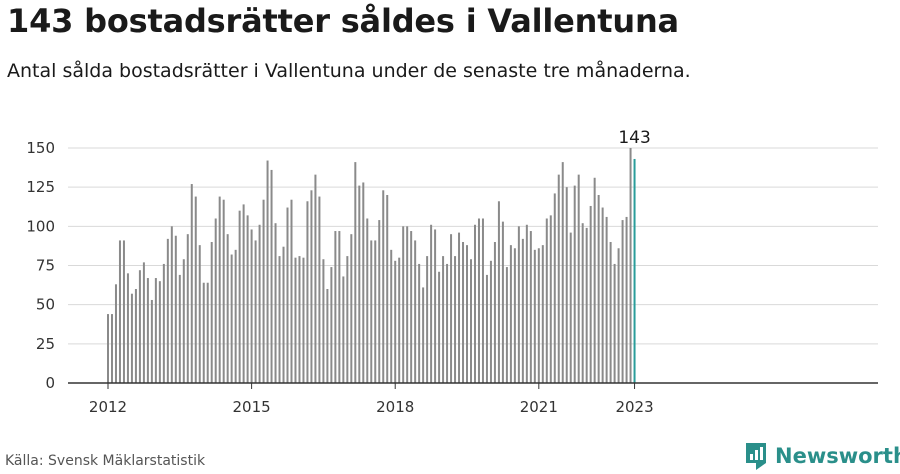  Describe the element at coordinates (473, 399) in the screenshot. I see `x-axis: 2012 2015 2018 2021 2023` at that location.